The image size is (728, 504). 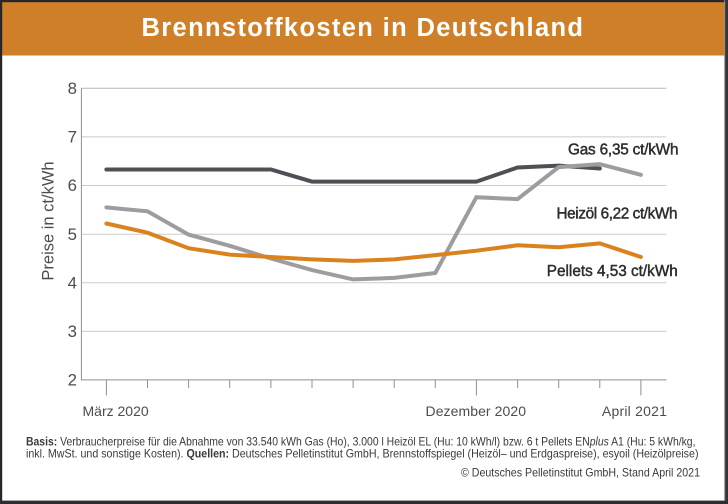 I want to click on svg-text: April 2021, so click(x=634, y=411).